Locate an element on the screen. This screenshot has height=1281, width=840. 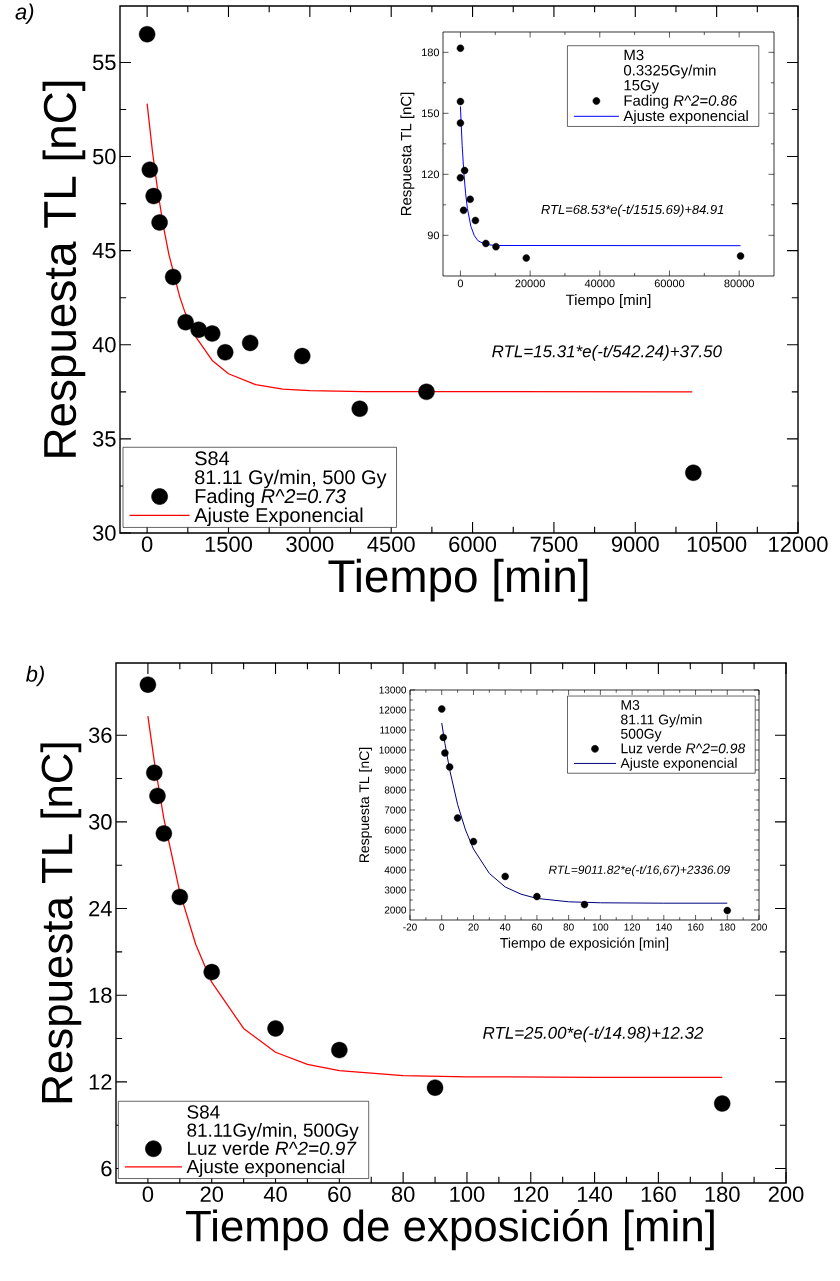
y-tick-label: 180 is located at coordinates (431, 52).